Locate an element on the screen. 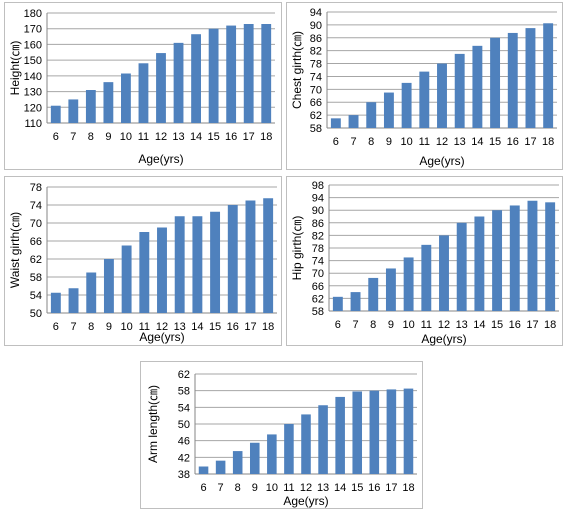  y-tick-label: 180 is located at coordinates (33, 14).